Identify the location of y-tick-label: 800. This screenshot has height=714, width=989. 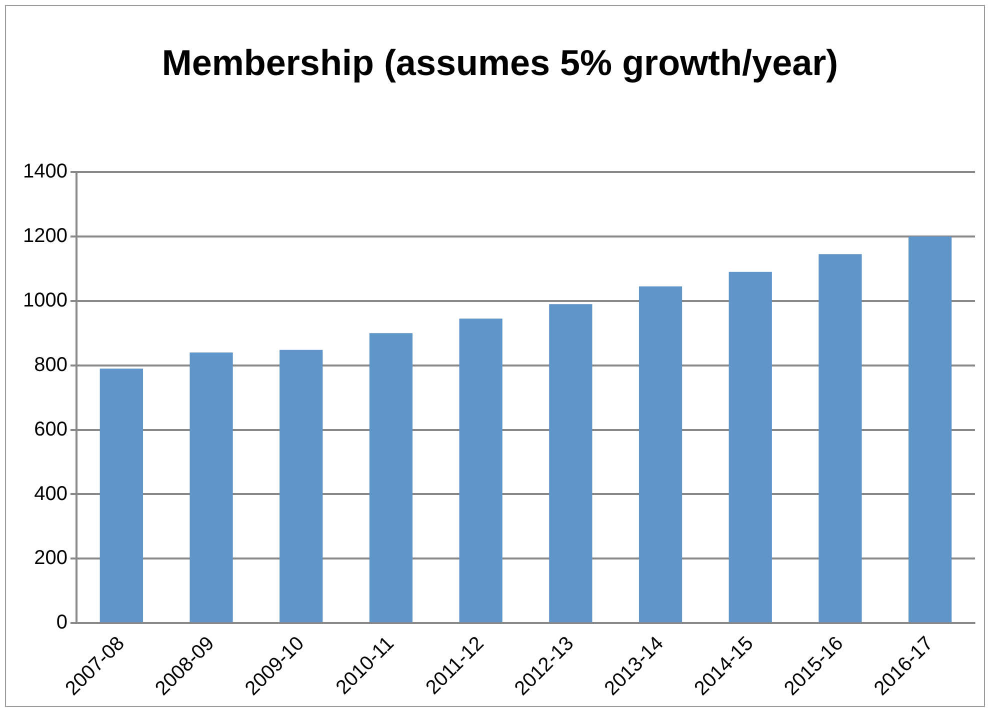
(51, 365).